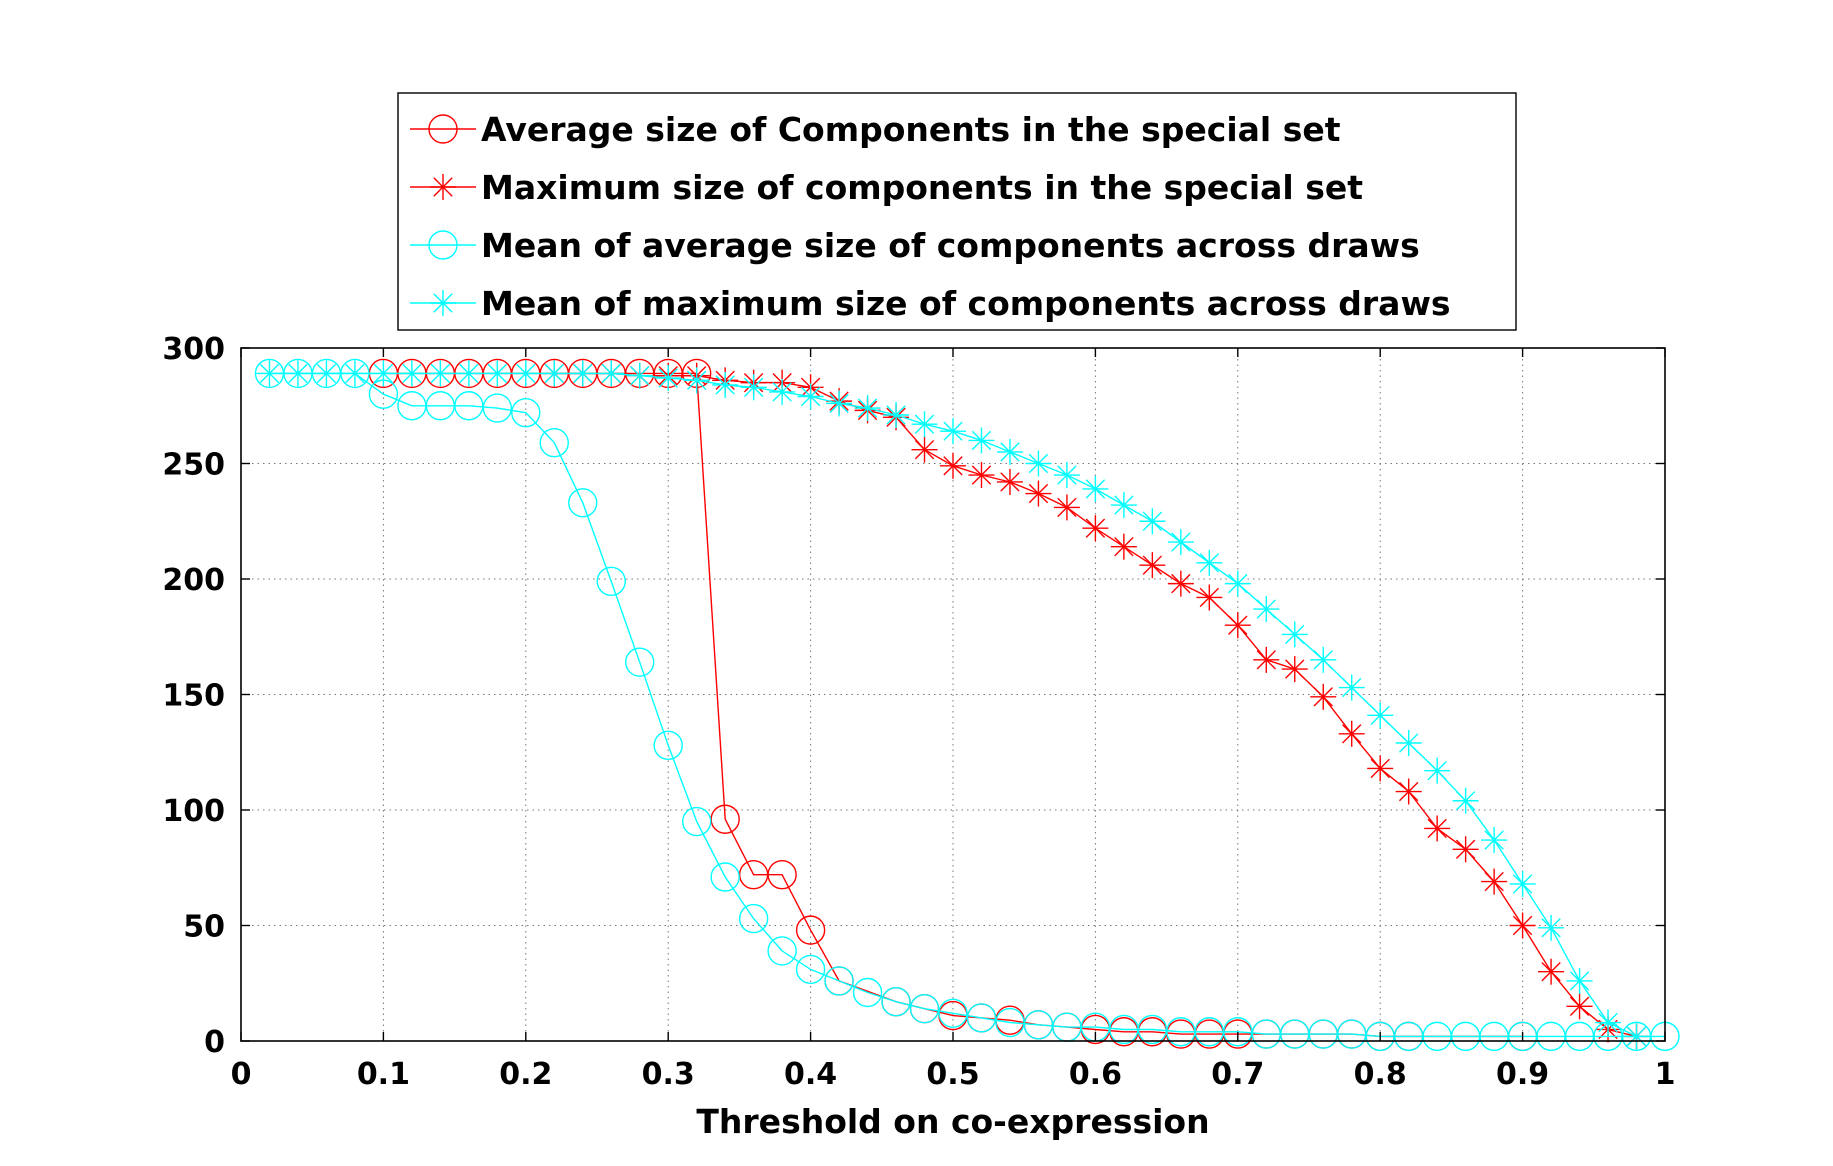  What do you see at coordinates (1522, 1074) in the screenshot?
I see `x-tick-label: 0.9` at bounding box center [1522, 1074].